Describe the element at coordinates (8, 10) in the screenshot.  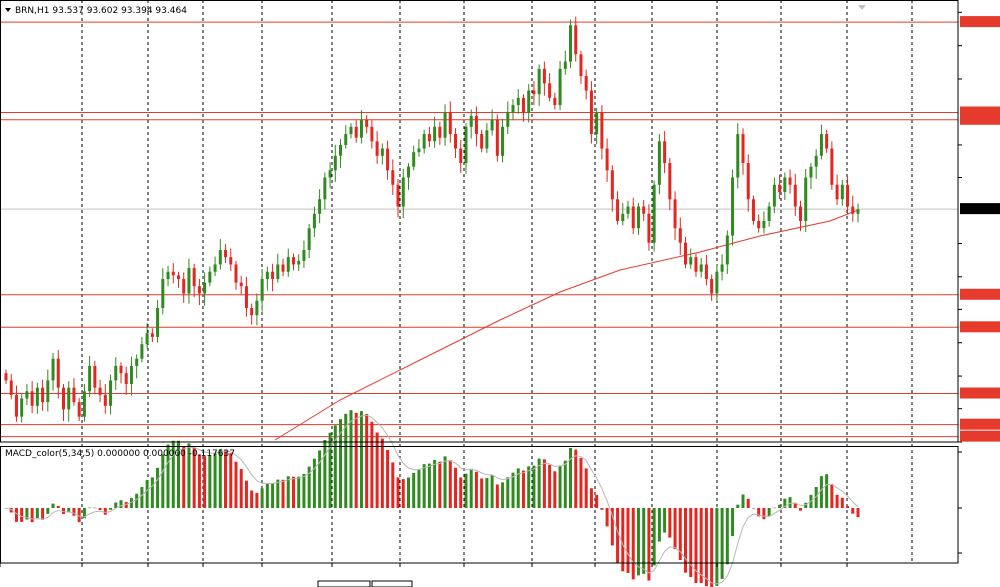
I see `symbol-menu-triangle-icon` at that location.